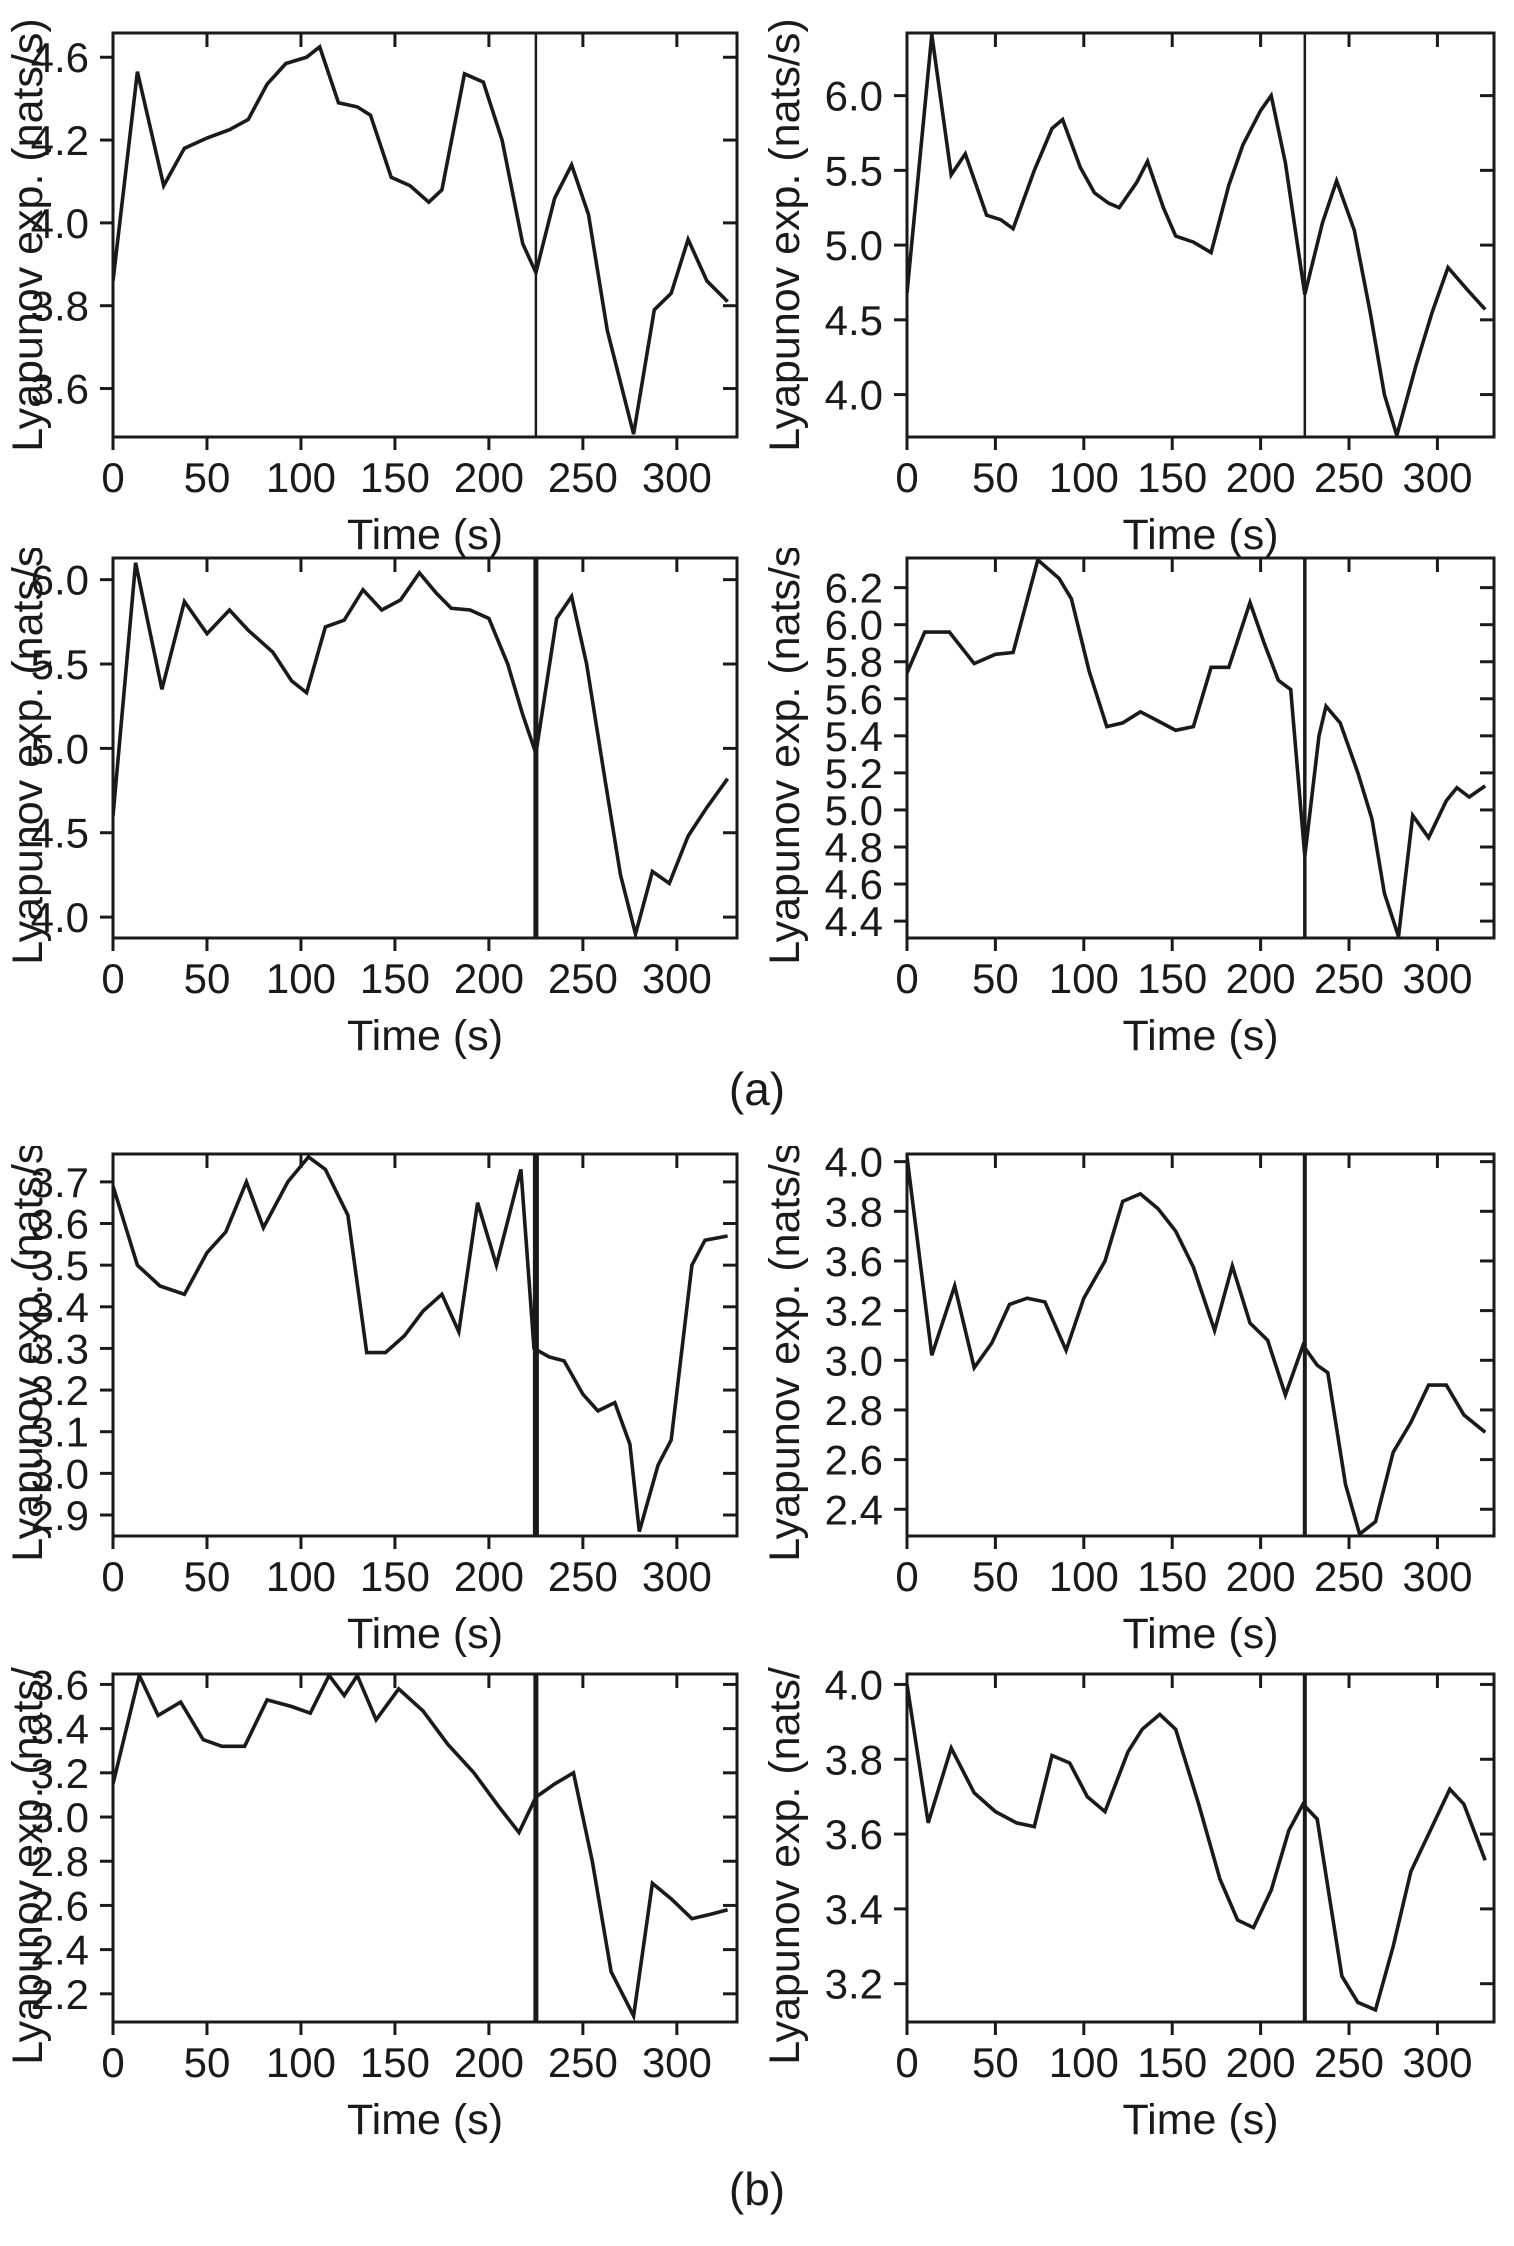  I want to click on panel-a-caption: (a), so click(757, 1089).